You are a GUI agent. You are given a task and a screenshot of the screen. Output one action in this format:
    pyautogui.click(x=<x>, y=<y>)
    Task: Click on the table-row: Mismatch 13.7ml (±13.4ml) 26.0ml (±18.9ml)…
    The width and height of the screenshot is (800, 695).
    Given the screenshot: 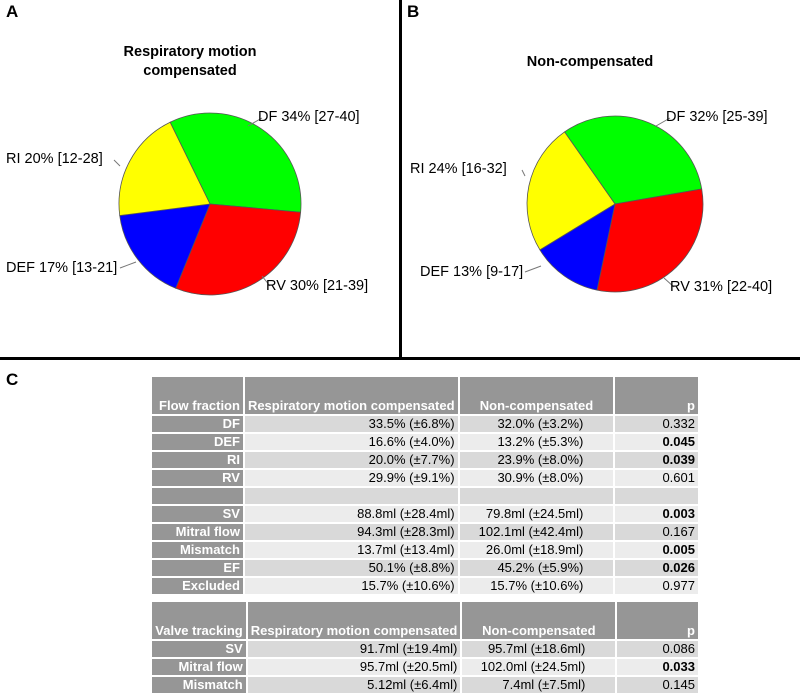 What is the action you would take?
    pyautogui.click(x=425, y=550)
    